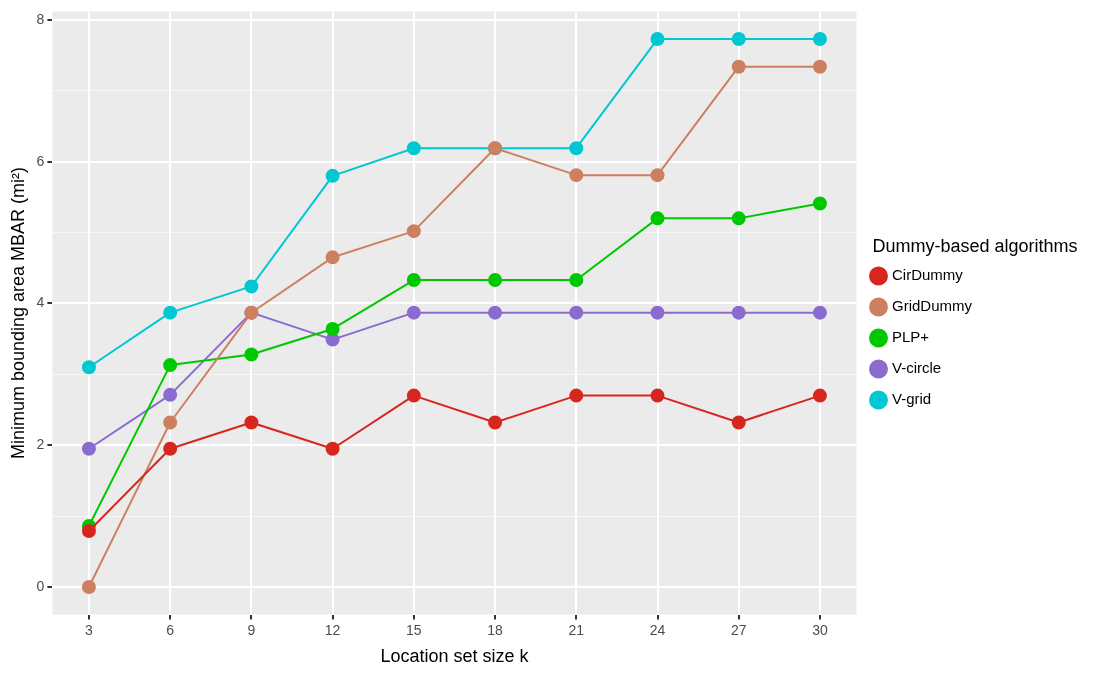  Describe the element at coordinates (40, 18) in the screenshot. I see `y-tick-label: 8` at that location.